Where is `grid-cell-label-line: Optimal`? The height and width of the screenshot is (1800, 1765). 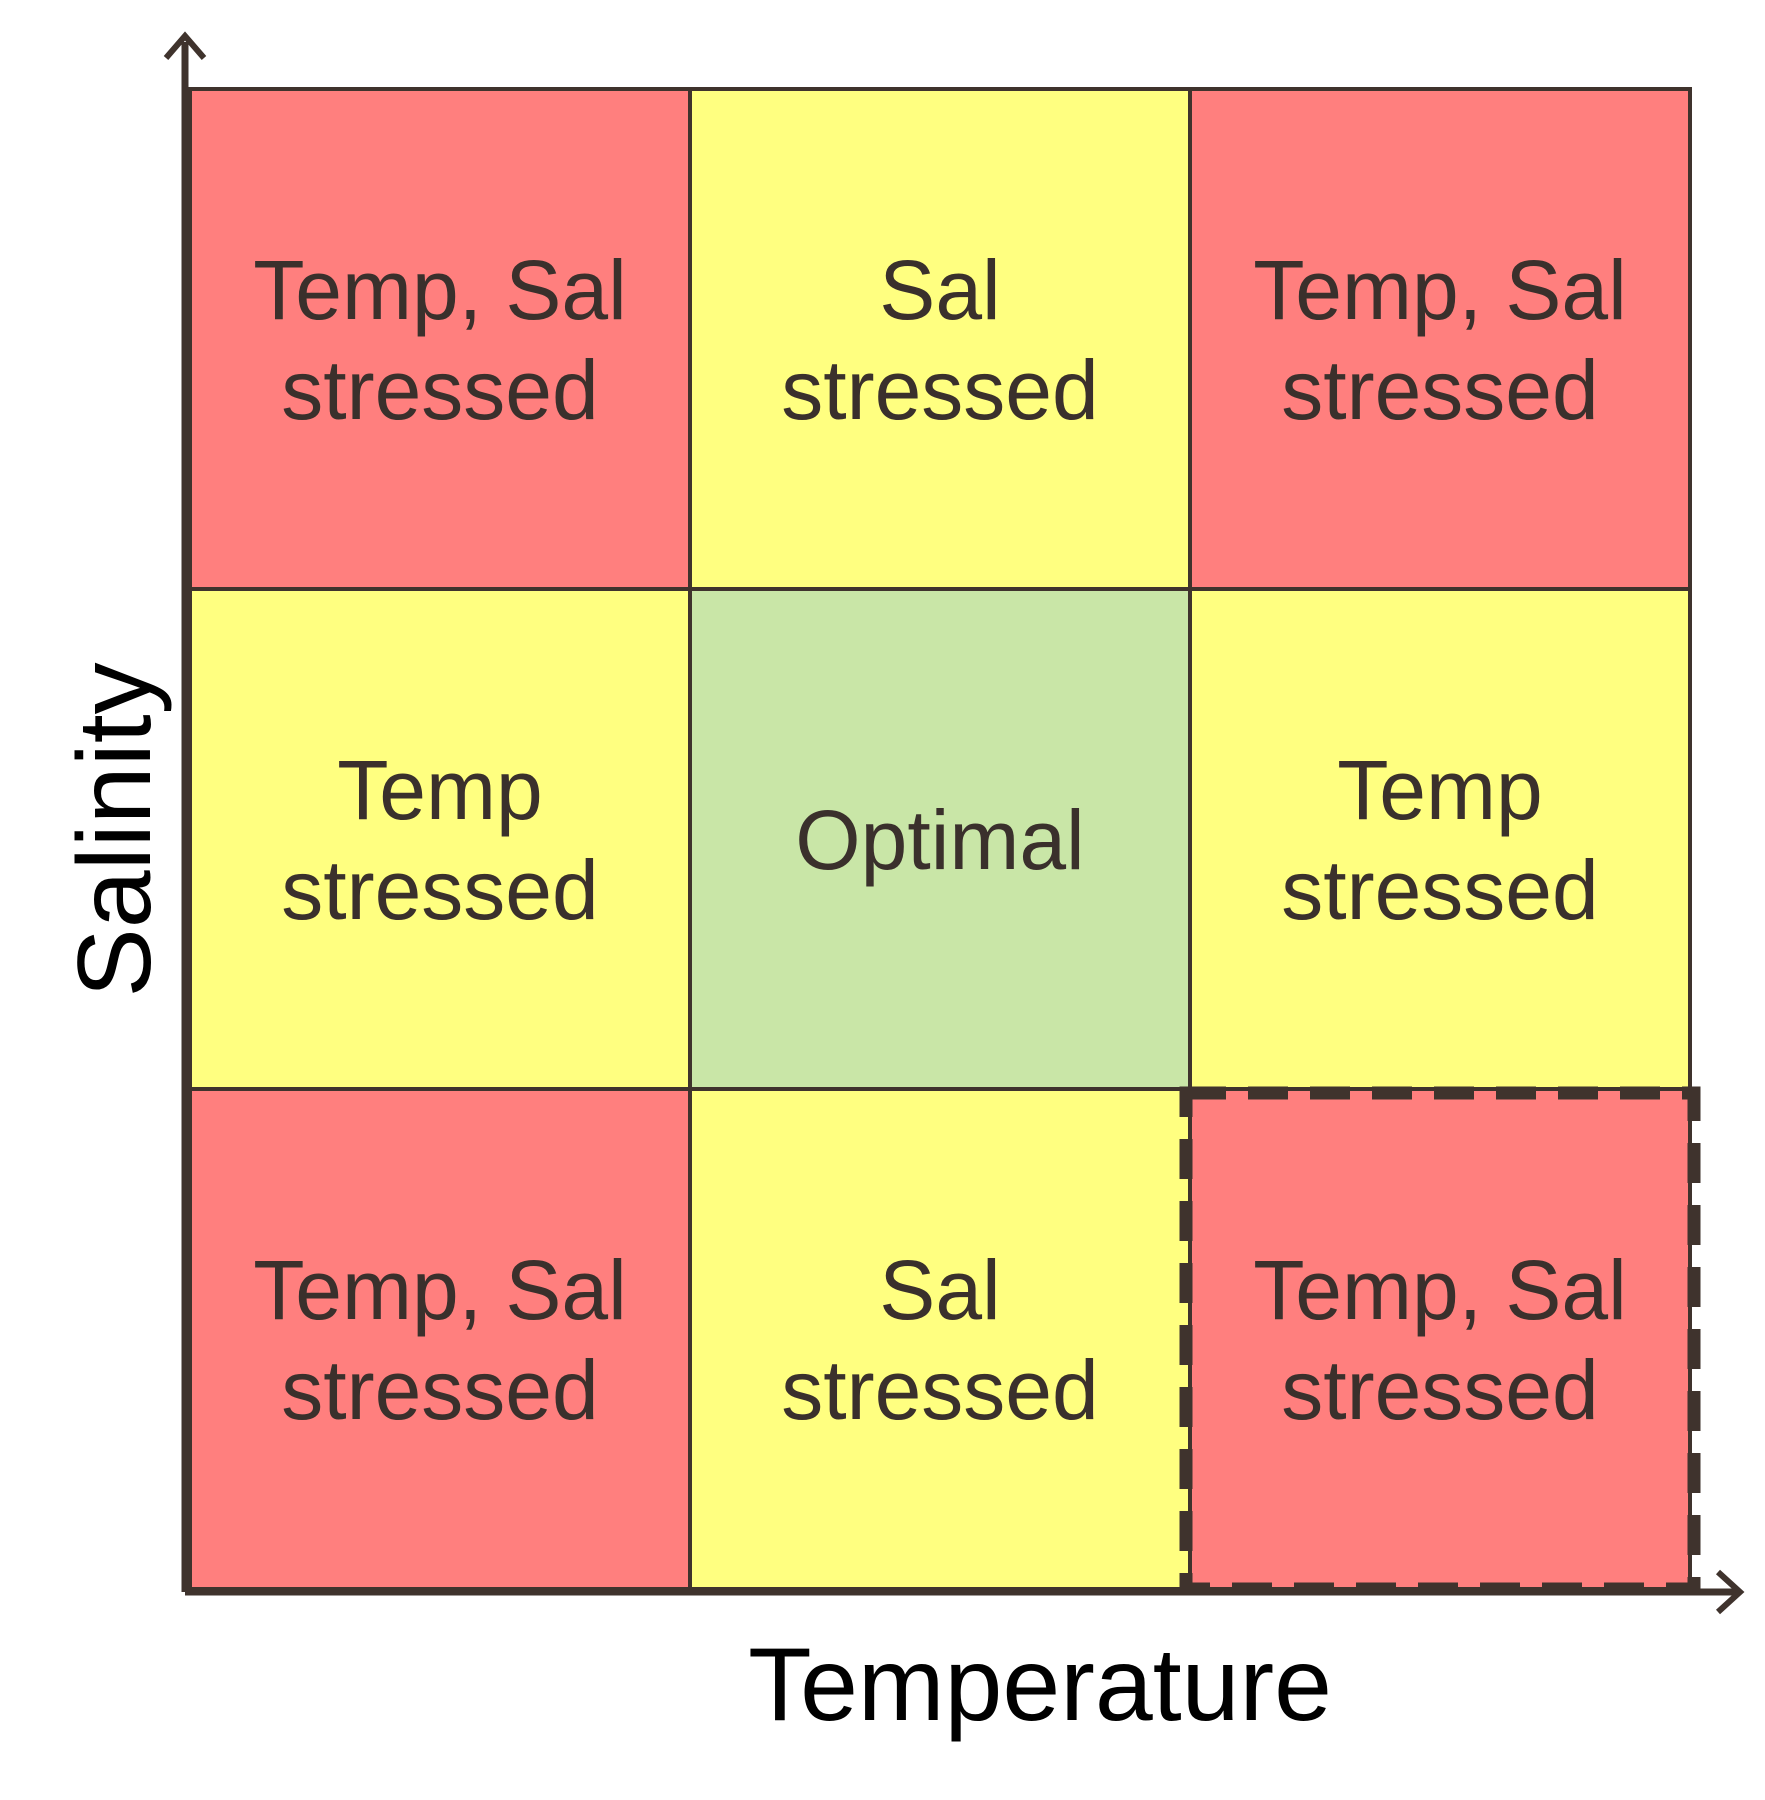 grid-cell-label-line: Optimal is located at coordinates (939, 840).